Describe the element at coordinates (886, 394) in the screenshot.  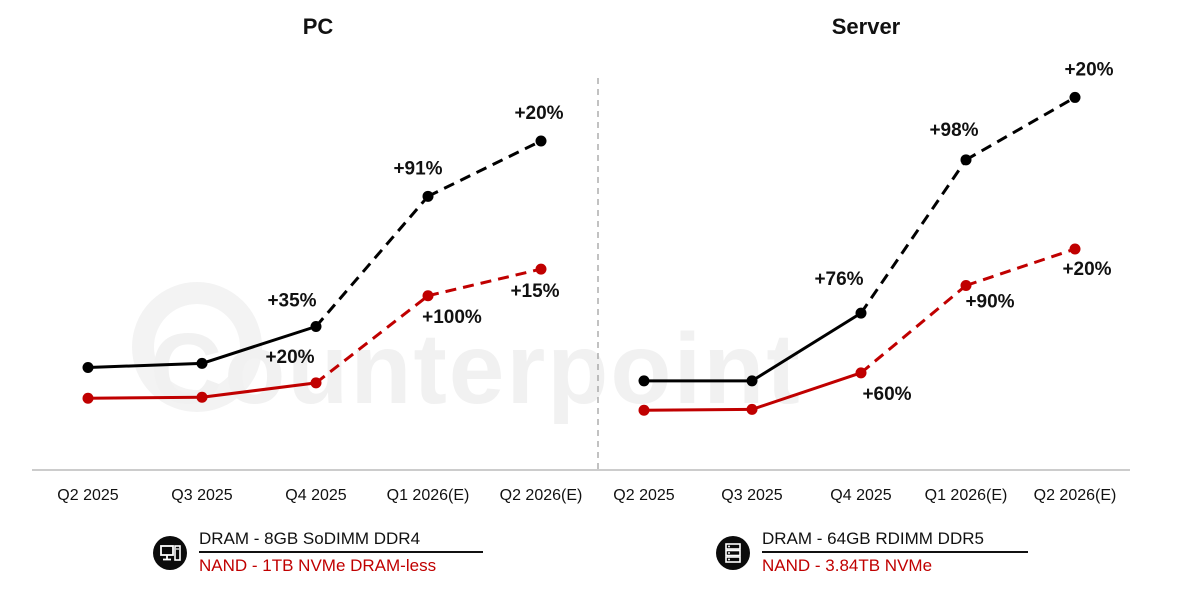
I see `server-series-1-data-label: +60%` at that location.